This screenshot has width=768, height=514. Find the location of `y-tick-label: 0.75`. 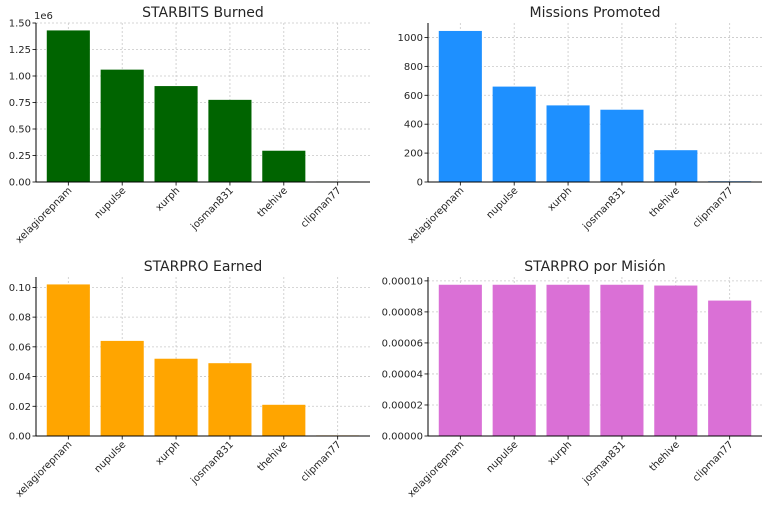

y-tick-label: 0.75 is located at coordinates (20, 103).